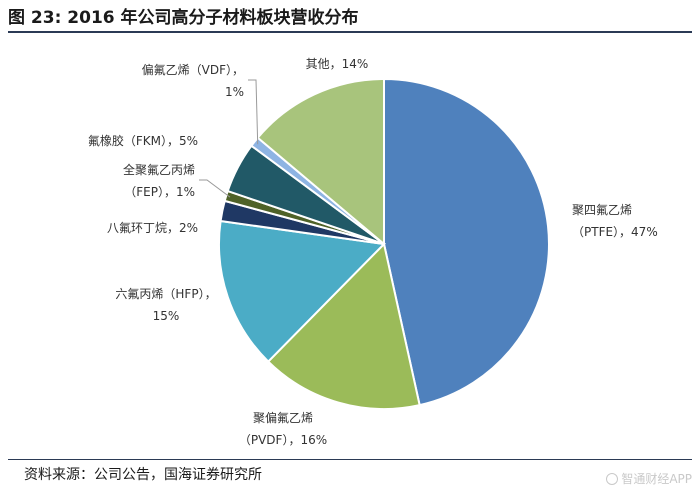  I want to click on slice-label: 六氟丙烯（HFP）， 15%, so click(165, 305).